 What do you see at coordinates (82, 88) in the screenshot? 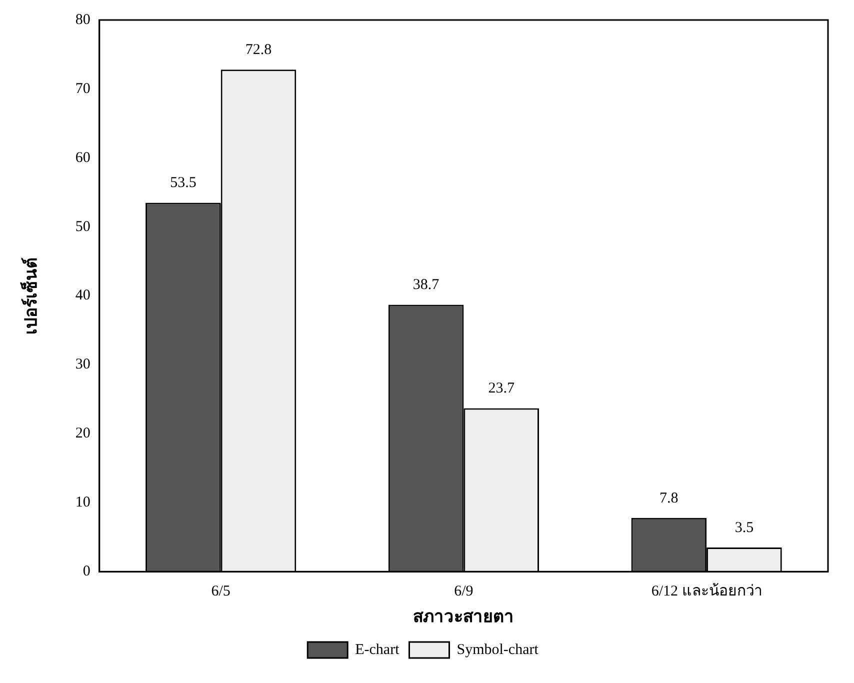
I see `y-tick-label: 70` at bounding box center [82, 88].